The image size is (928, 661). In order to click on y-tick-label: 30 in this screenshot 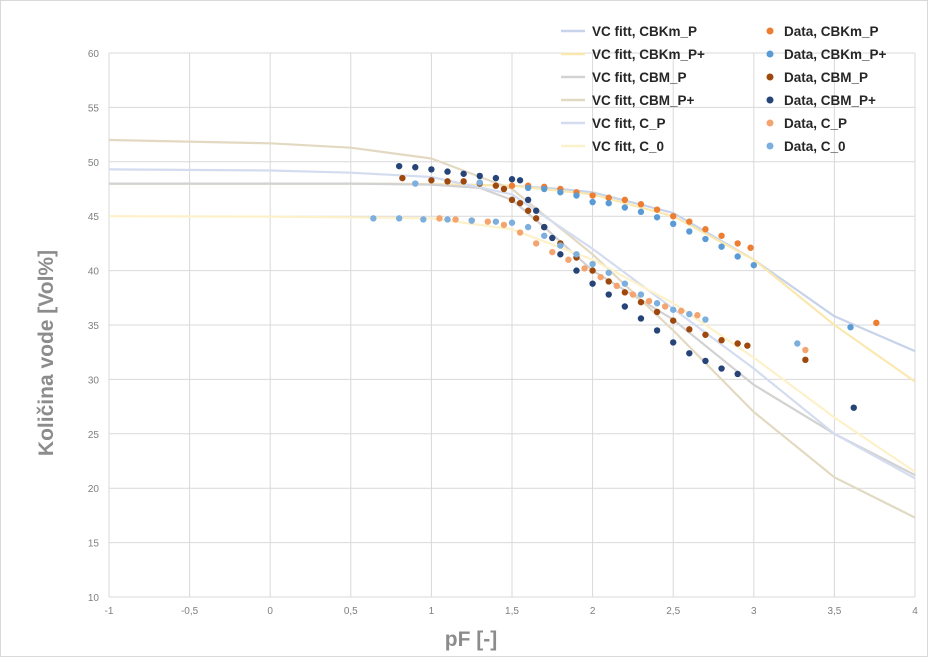, I will do `click(94, 380)`.